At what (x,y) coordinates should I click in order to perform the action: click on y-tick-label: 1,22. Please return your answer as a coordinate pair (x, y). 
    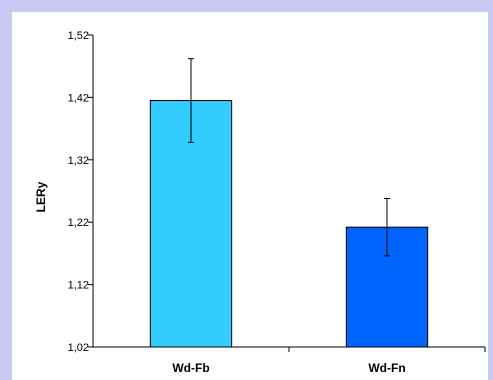
    Looking at the image, I should click on (78, 223).